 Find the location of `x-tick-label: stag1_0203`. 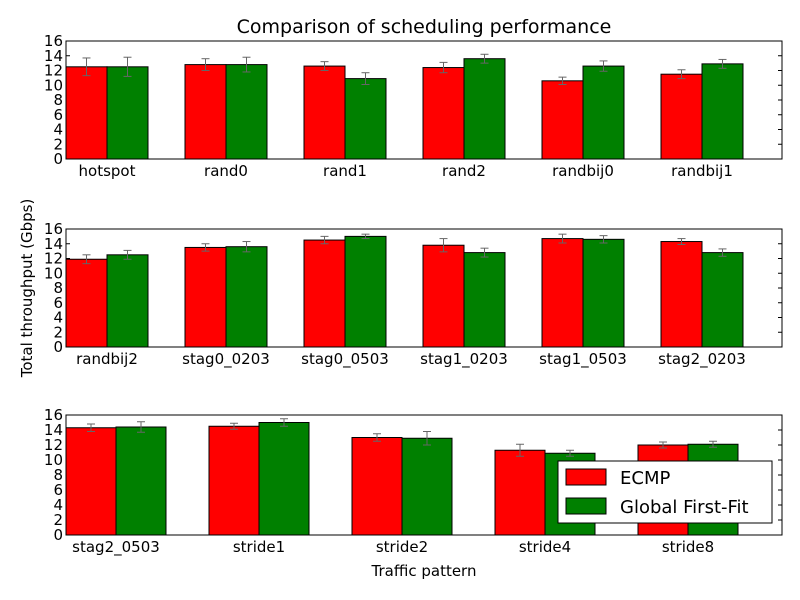

x-tick-label: stag1_0203 is located at coordinates (464, 359).